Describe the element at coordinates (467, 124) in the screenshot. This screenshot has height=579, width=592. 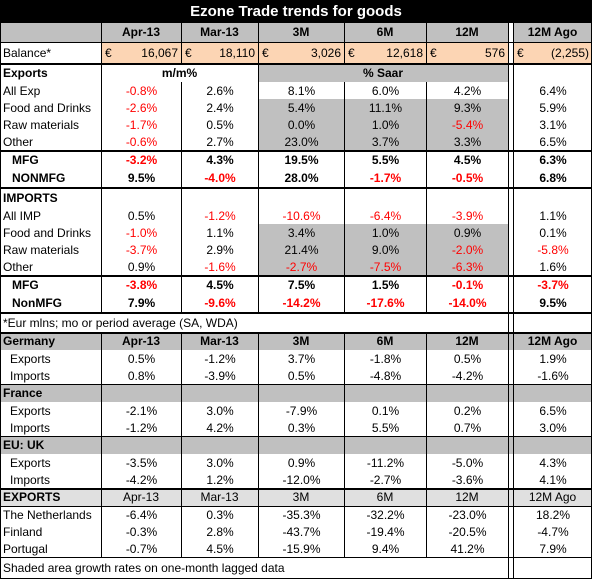
I see `value-cell: -5.4%` at that location.